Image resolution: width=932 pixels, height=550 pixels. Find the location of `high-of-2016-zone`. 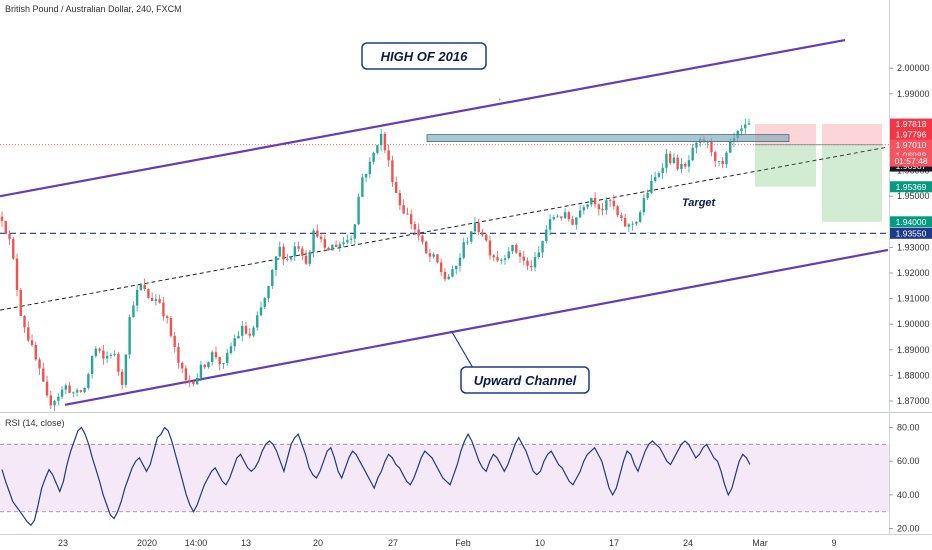

high-of-2016-zone is located at coordinates (608, 138).